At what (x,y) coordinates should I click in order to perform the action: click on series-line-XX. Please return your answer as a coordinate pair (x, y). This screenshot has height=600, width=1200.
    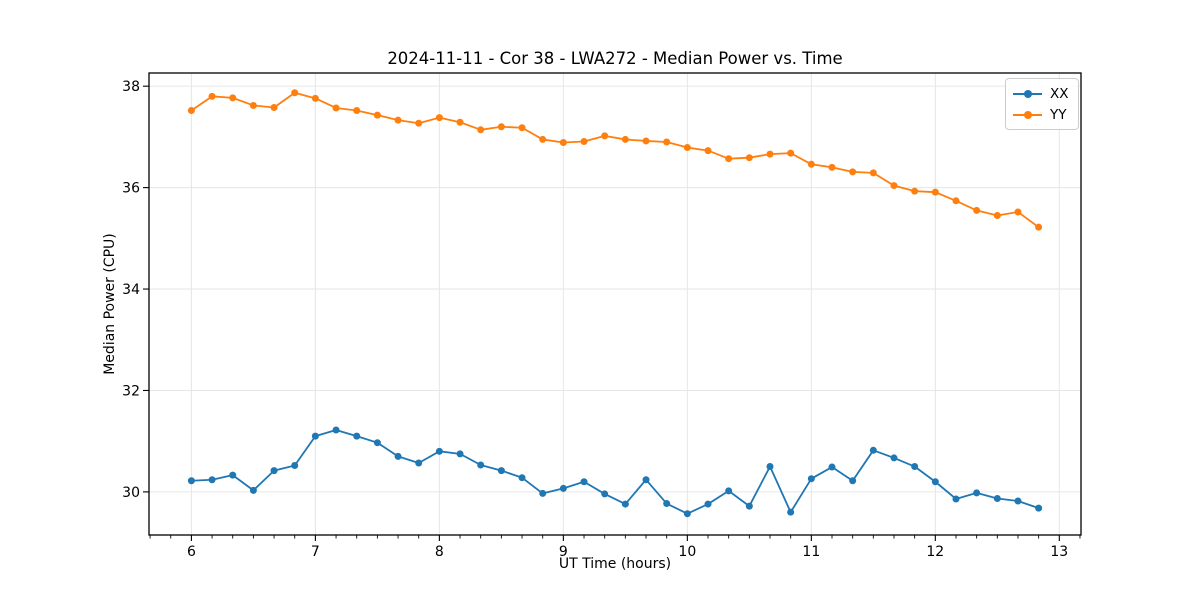
    Looking at the image, I should click on (615, 472).